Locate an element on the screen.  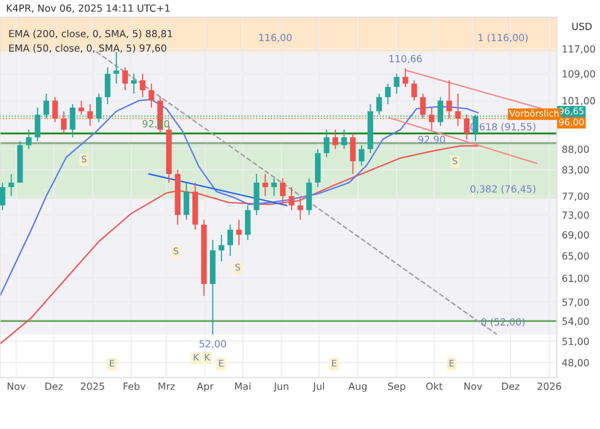
x-tick-label: 2025 is located at coordinates (92, 386).